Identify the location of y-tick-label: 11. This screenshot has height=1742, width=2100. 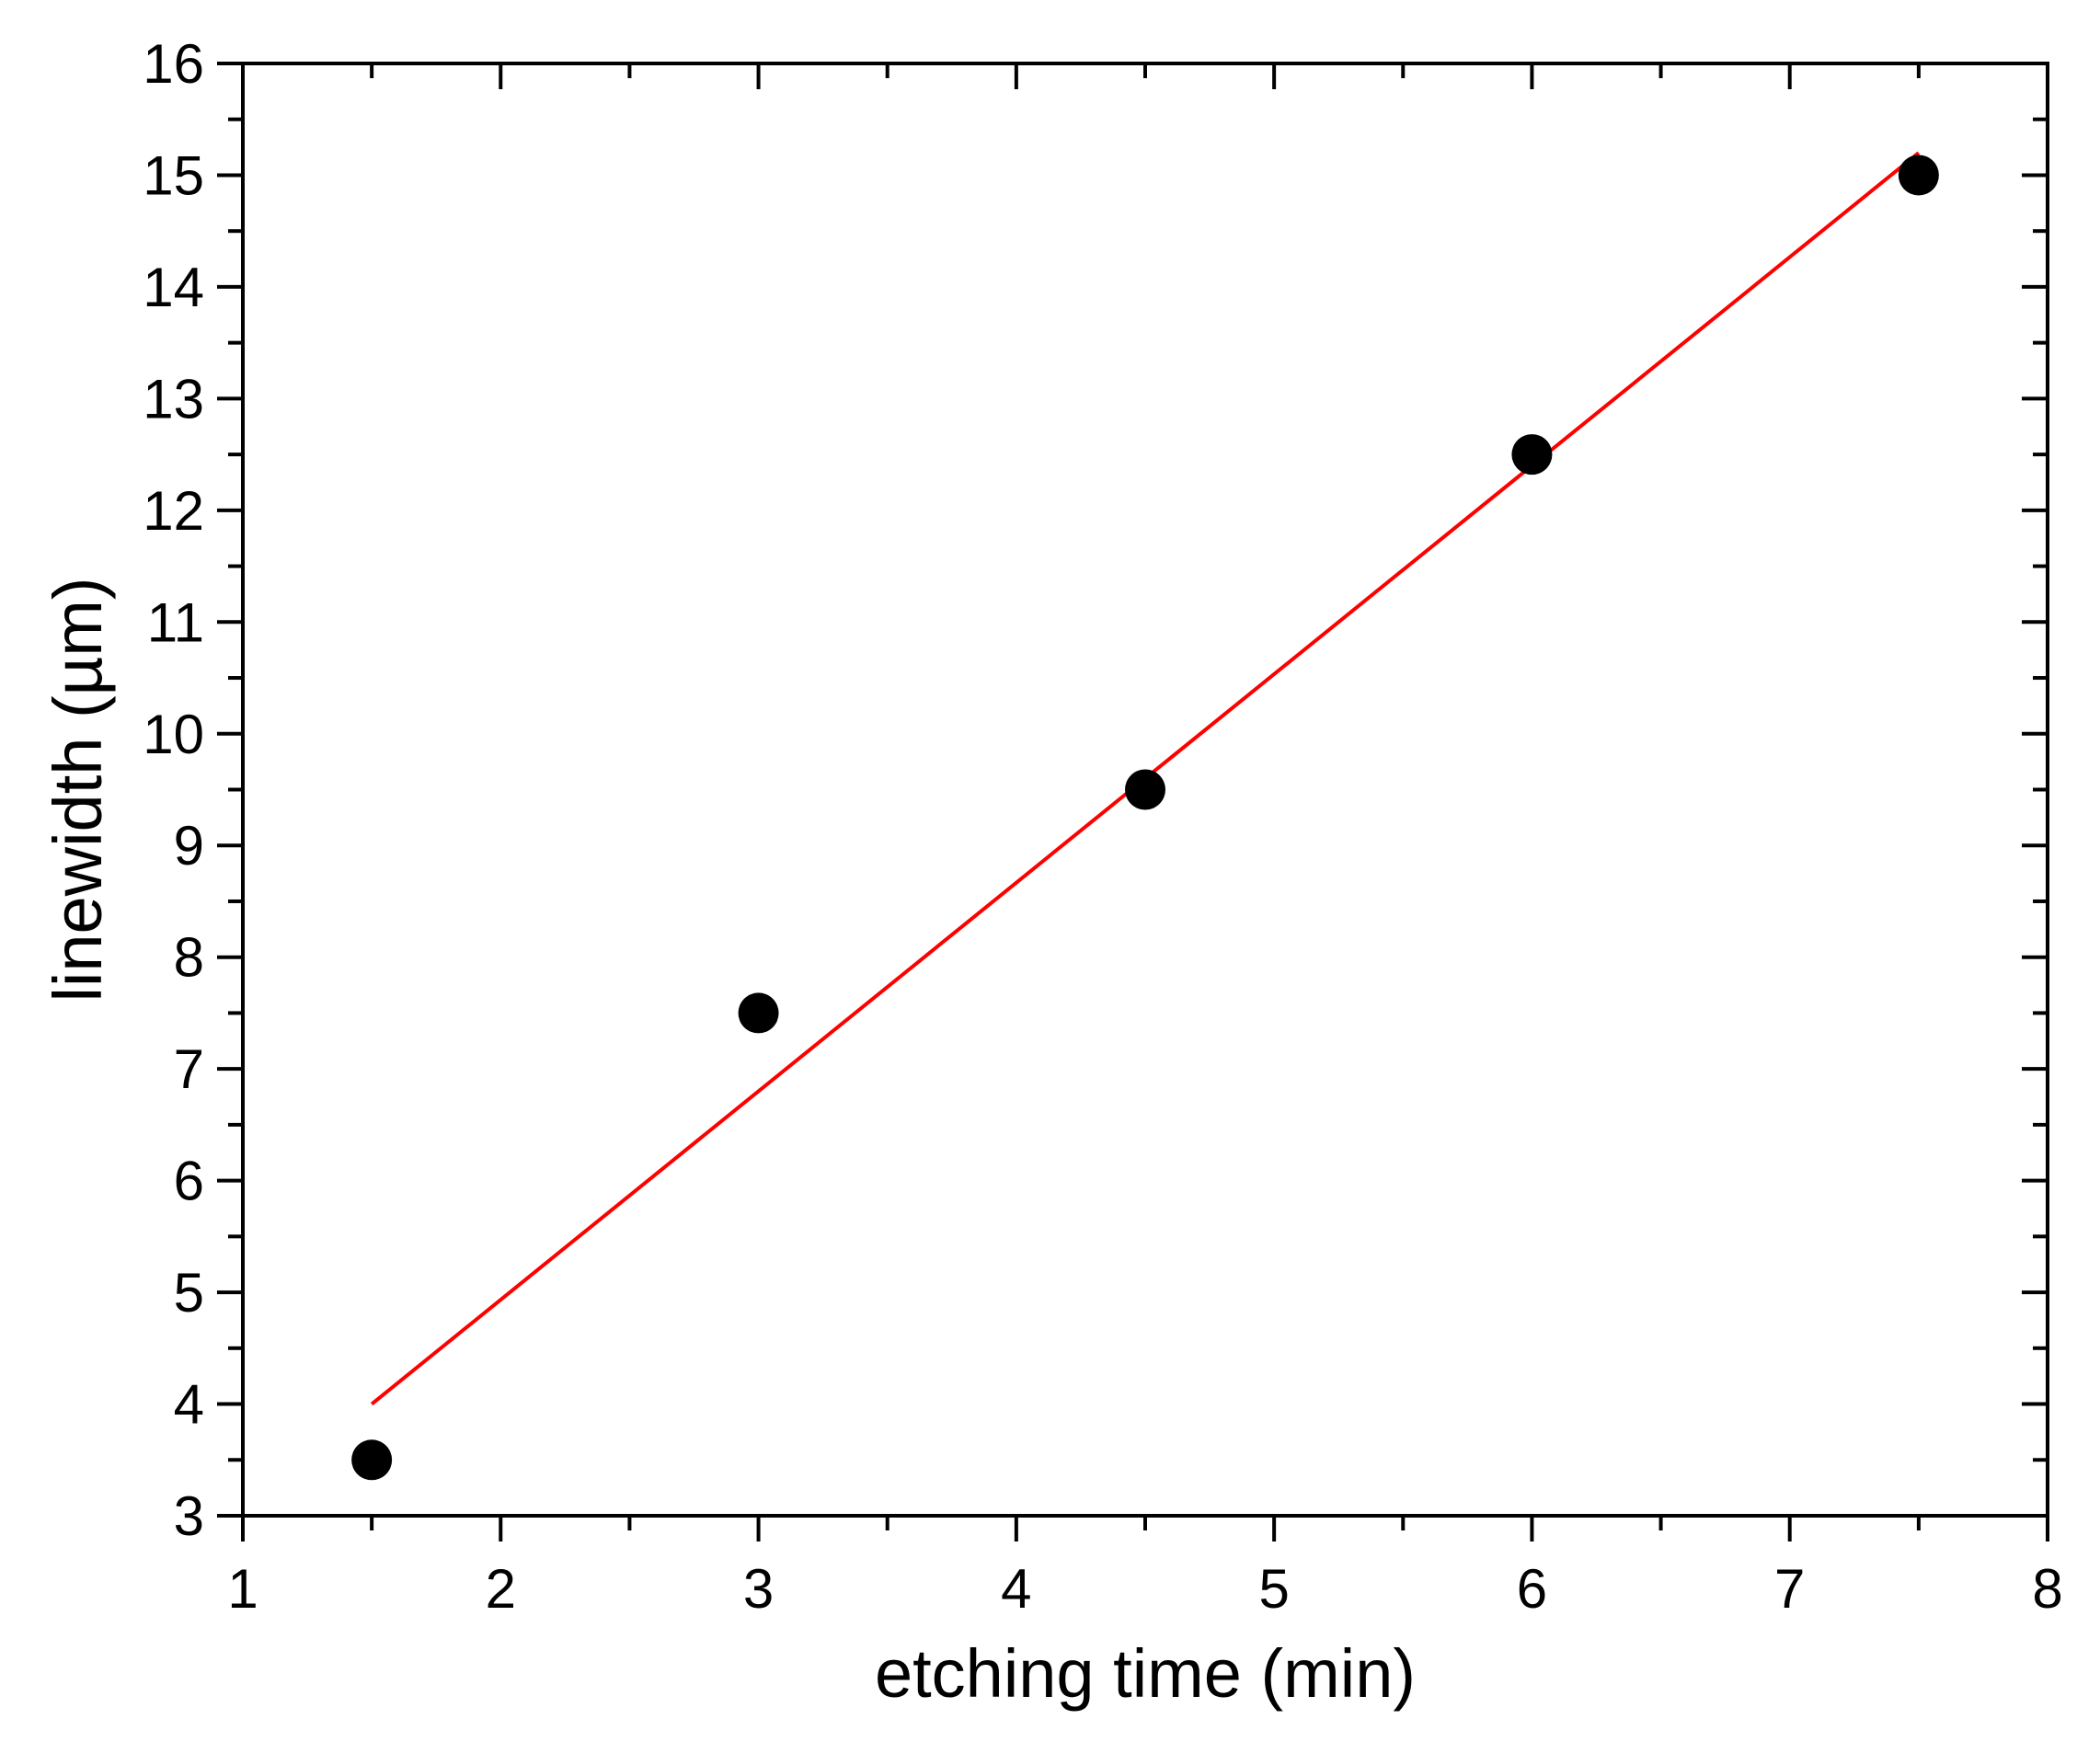
(175, 622).